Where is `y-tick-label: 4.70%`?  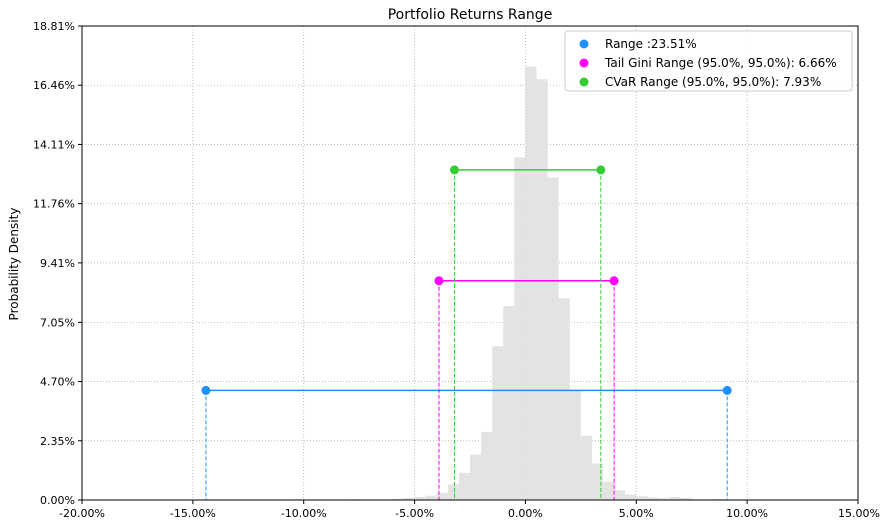
y-tick-label: 4.70% is located at coordinates (57, 382).